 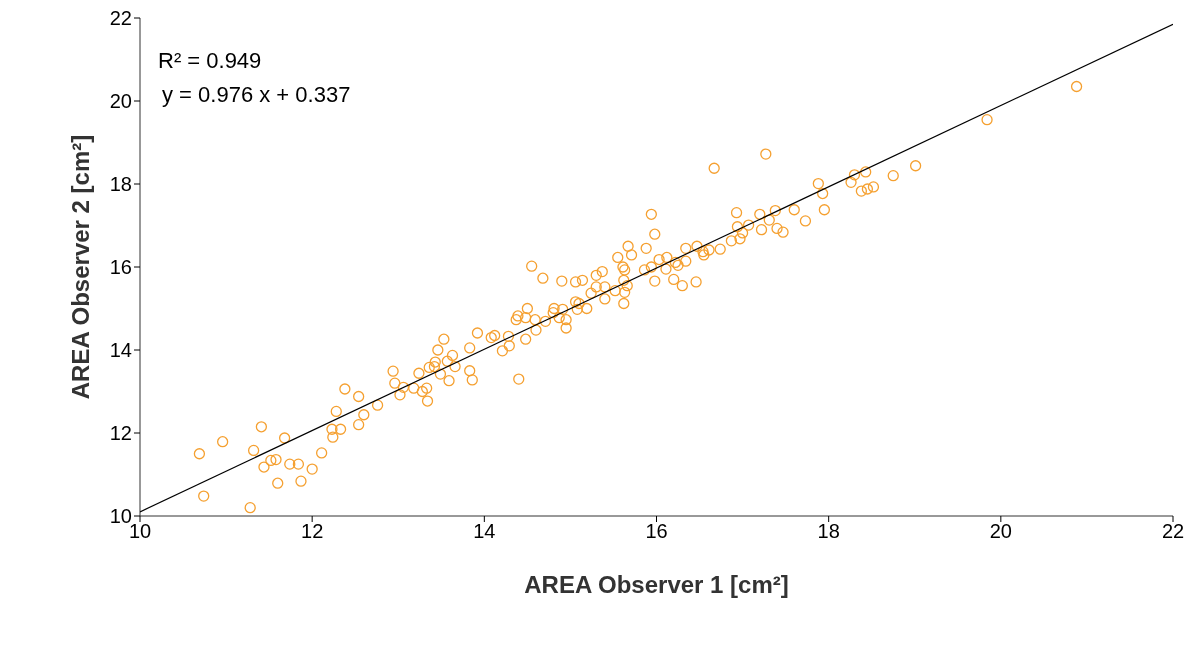 What do you see at coordinates (210, 61) in the screenshot?
I see `annotation: R² = 0.949` at bounding box center [210, 61].